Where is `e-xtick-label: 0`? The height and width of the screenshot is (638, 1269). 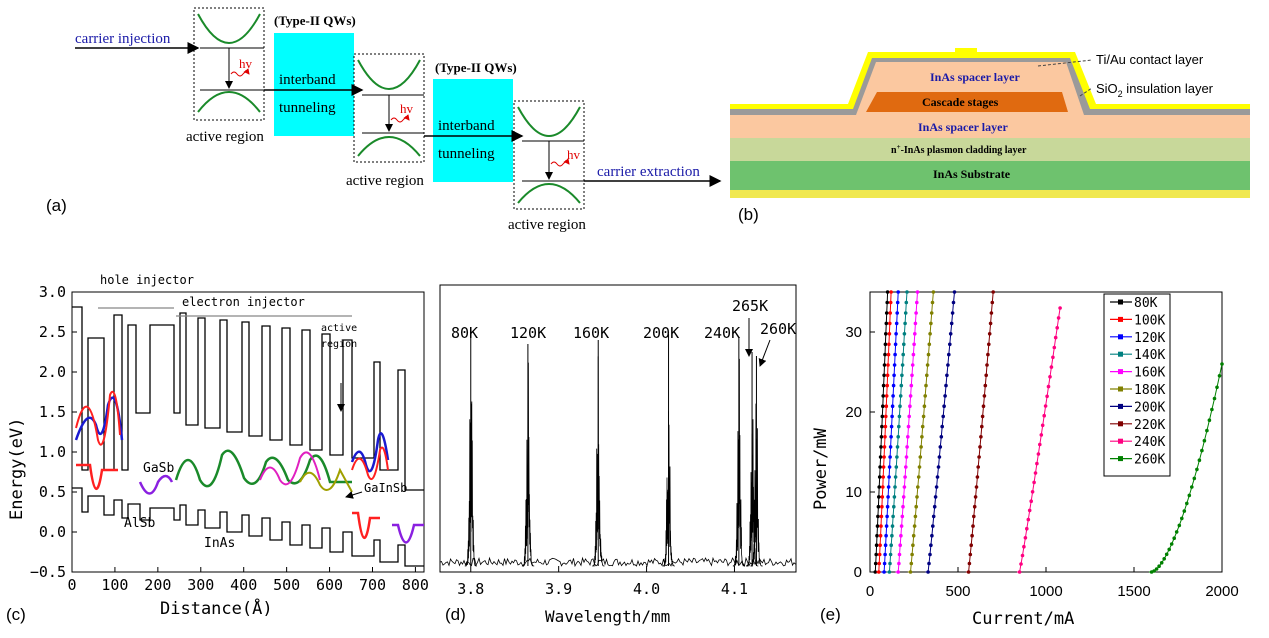
e-xtick-label: 0 is located at coordinates (870, 591).